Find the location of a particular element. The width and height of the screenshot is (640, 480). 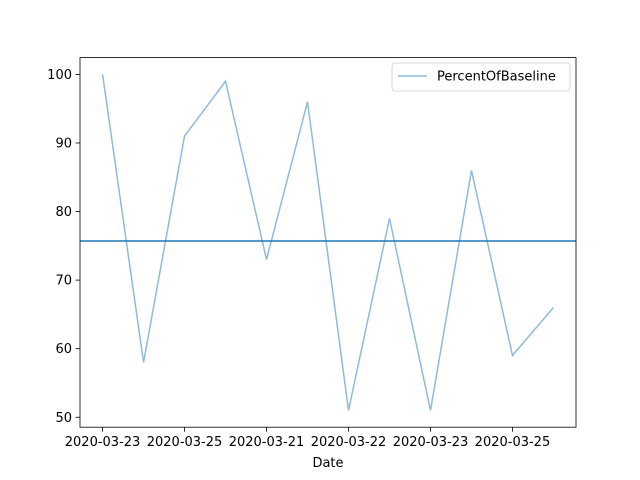

legend-box is located at coordinates (481, 77).